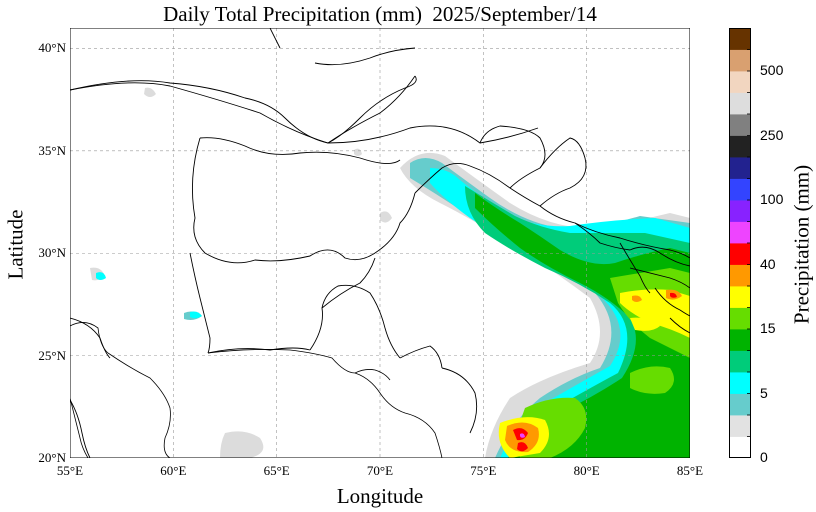 Image resolution: width=816 pixels, height=512 pixels. What do you see at coordinates (173, 470) in the screenshot?
I see `x-tick-label: 60°E` at bounding box center [173, 470].